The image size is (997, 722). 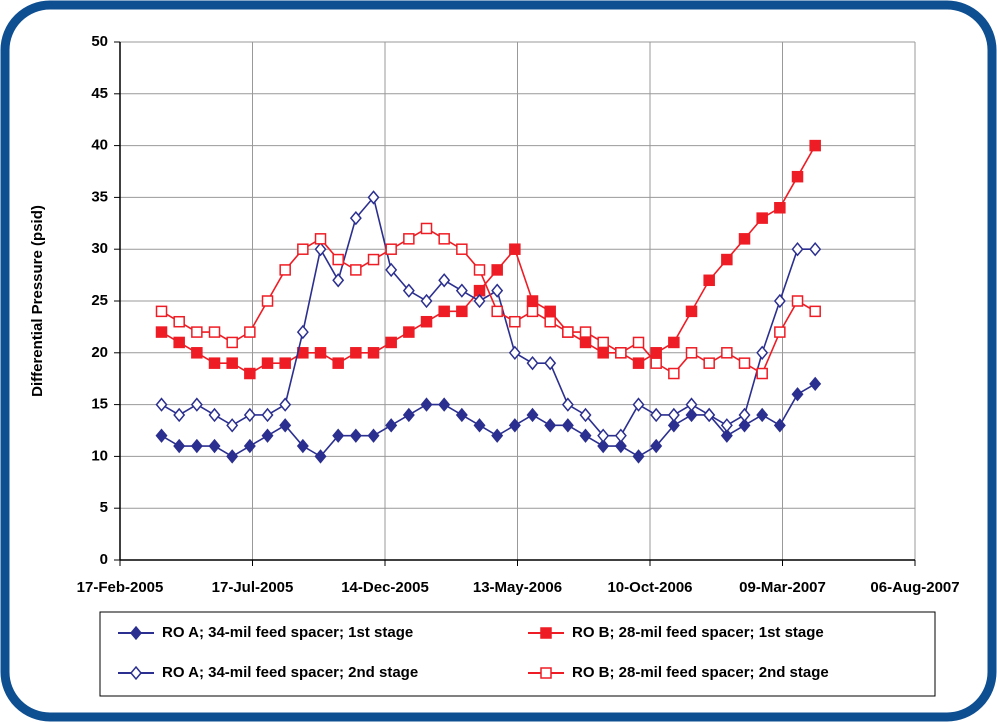 What do you see at coordinates (99, 455) in the screenshot?
I see `y-tick-label: 10` at bounding box center [99, 455].